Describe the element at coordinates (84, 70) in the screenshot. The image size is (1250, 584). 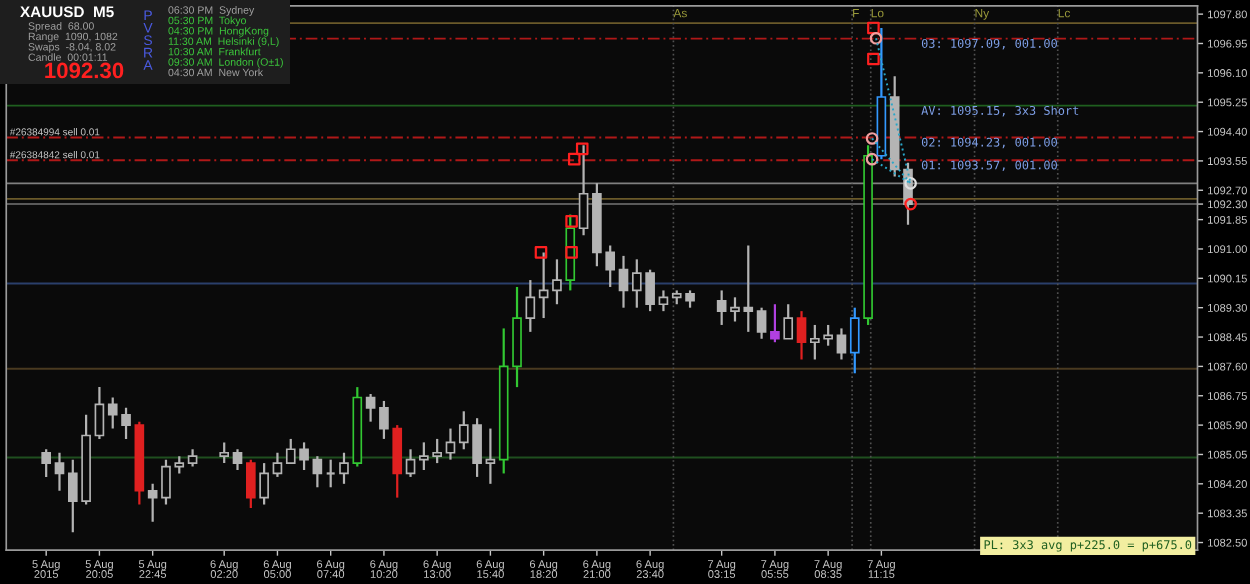
I see `annotation: 1092.30` at that location.